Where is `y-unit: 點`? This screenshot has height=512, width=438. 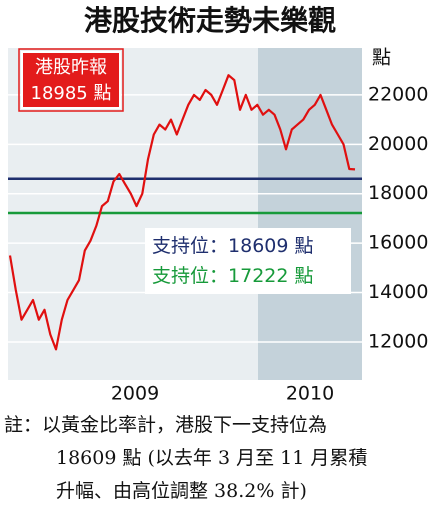 y-unit: 點 is located at coordinates (381, 58).